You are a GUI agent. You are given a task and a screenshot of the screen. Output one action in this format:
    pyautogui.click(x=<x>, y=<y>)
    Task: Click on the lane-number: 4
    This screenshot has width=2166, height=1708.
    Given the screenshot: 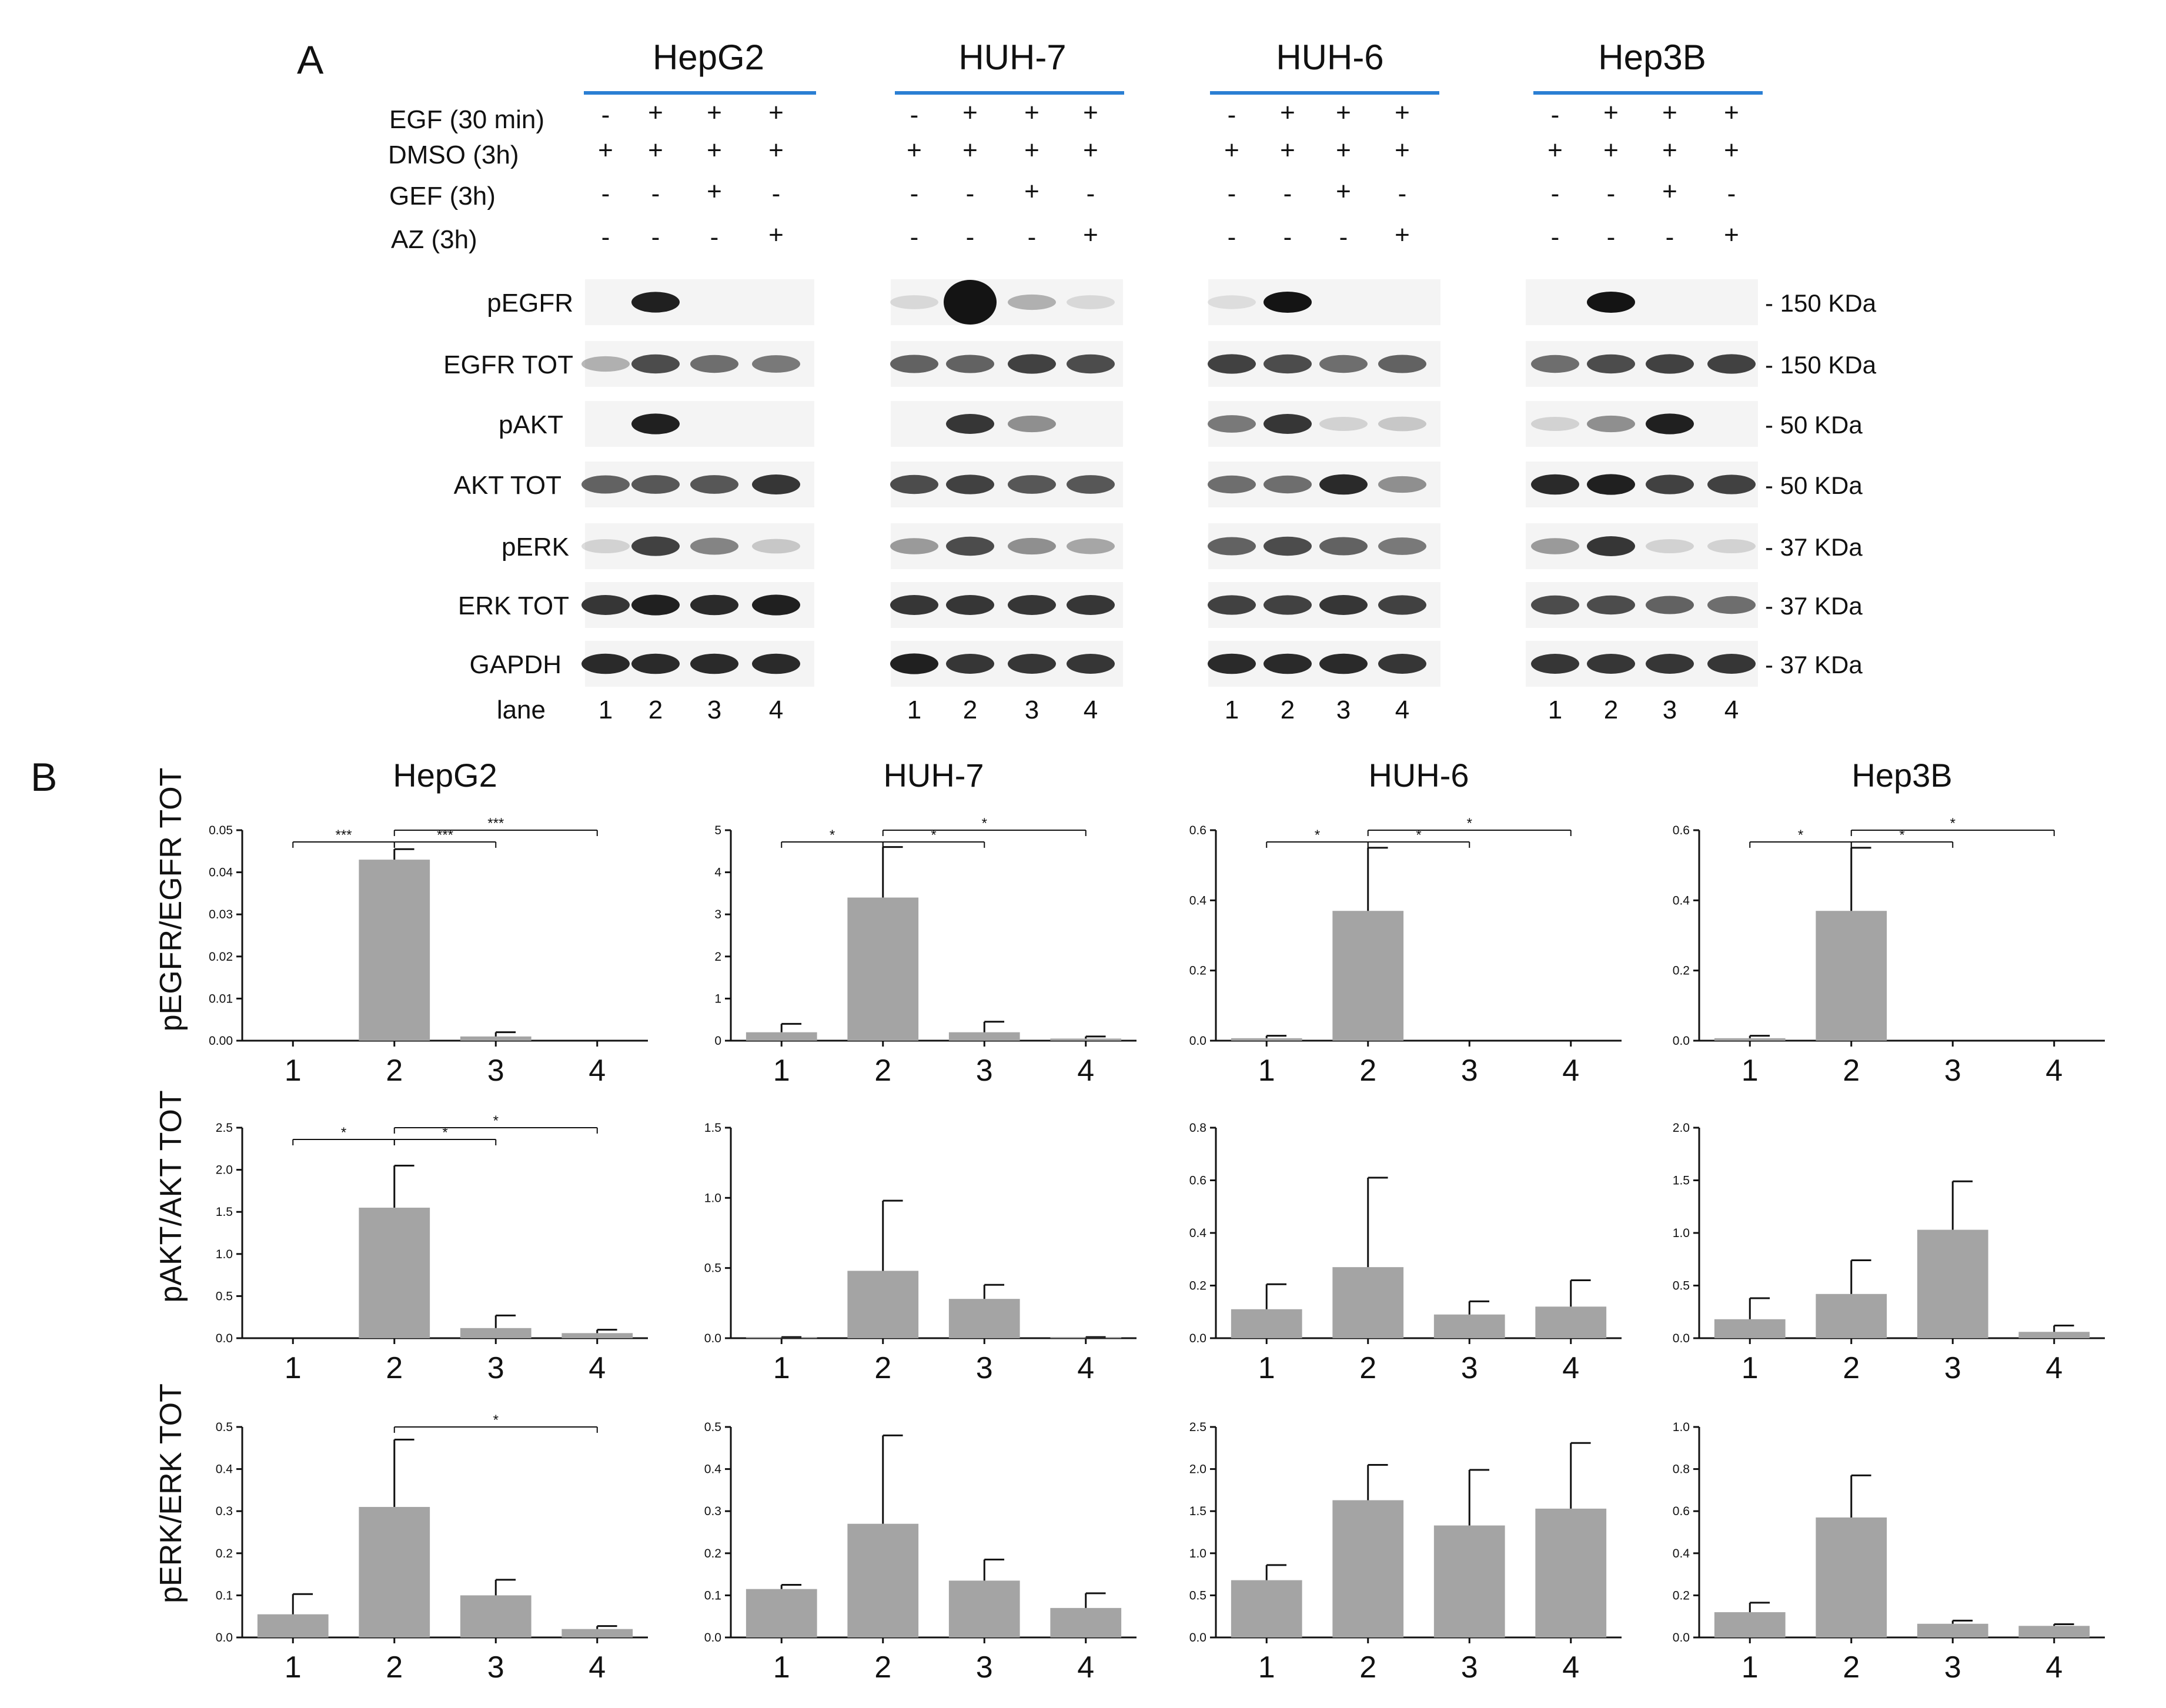 What is the action you would take?
    pyautogui.click(x=1091, y=710)
    